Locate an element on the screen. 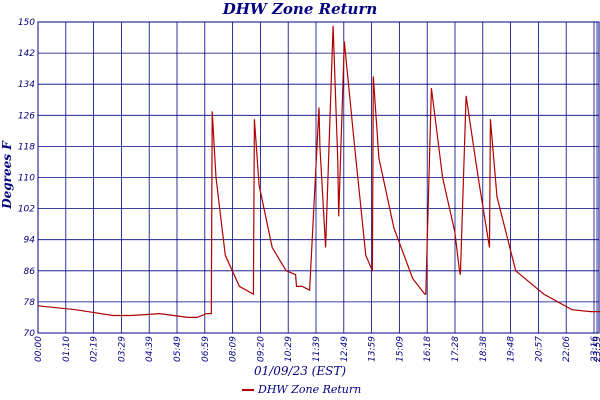 This screenshot has width=600, height=400. y-tick-label: 78 is located at coordinates (30, 303).